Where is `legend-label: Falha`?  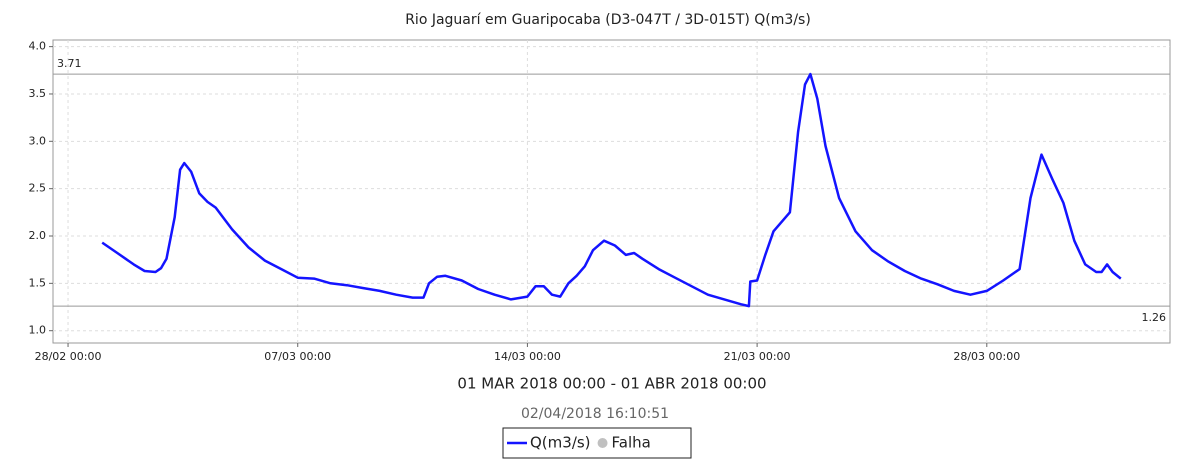
legend-label: Falha is located at coordinates (631, 443).